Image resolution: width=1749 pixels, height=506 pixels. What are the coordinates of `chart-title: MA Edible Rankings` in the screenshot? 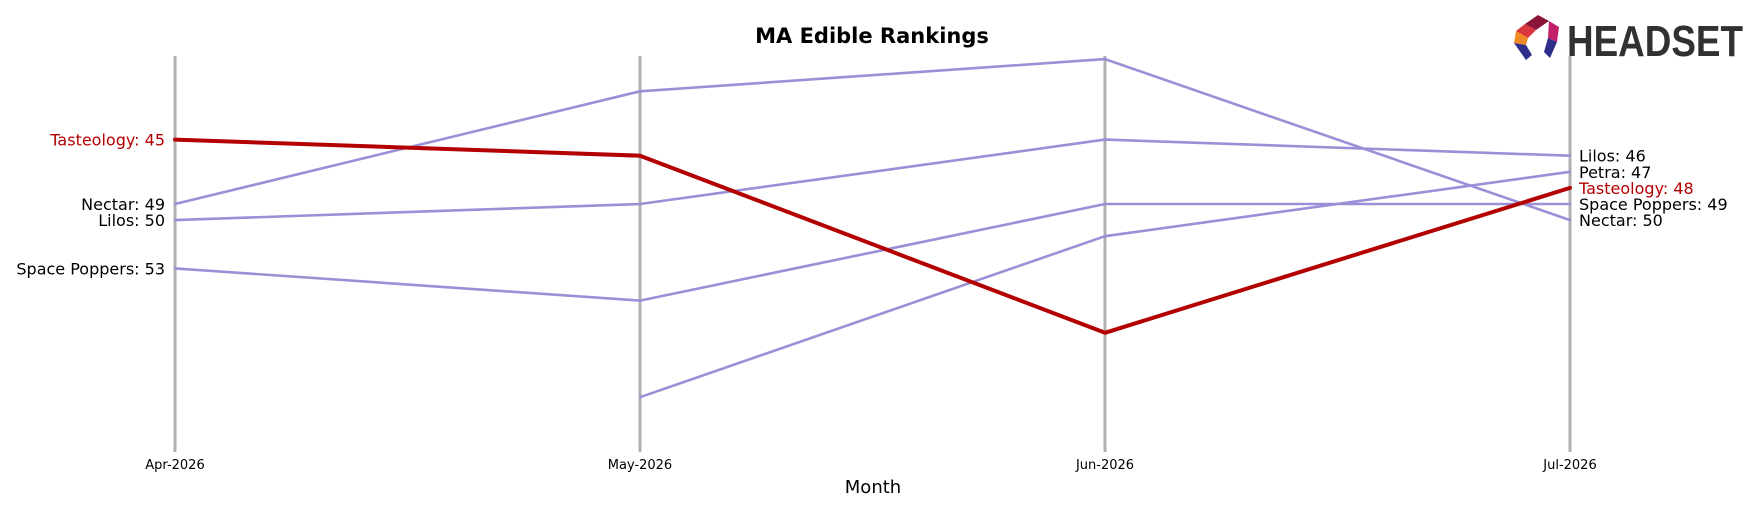 It's located at (872, 36).